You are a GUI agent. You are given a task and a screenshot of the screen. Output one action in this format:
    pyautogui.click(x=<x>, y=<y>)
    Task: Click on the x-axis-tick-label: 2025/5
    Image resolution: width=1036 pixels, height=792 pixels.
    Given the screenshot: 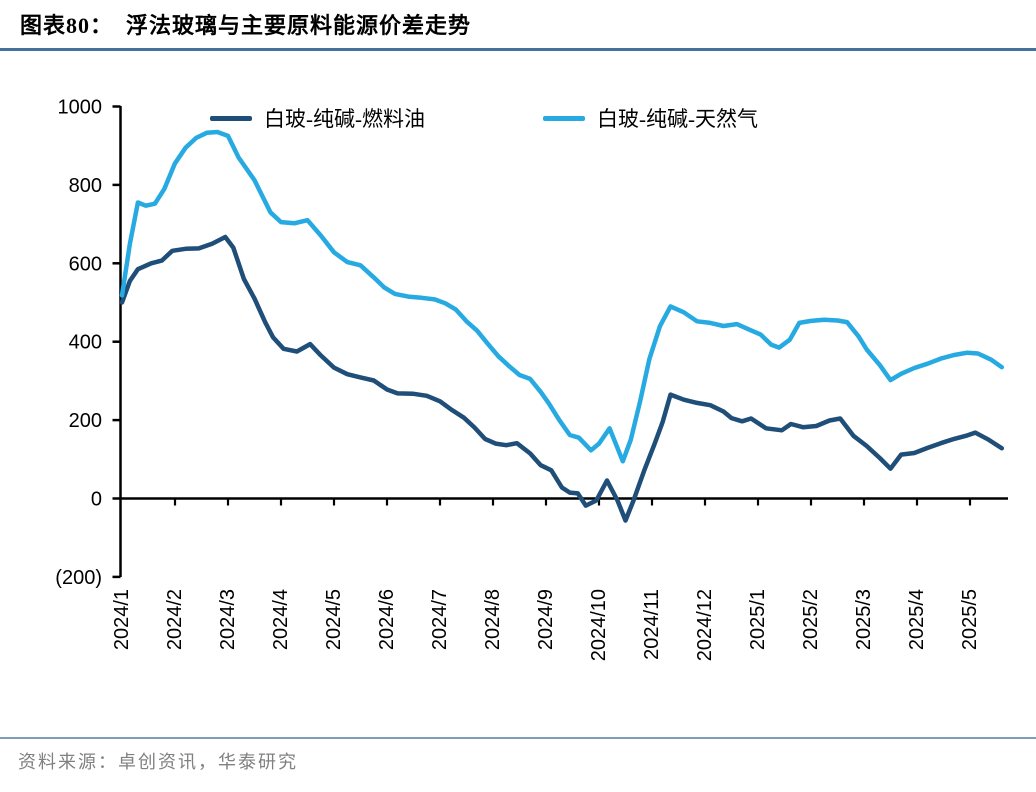 What is the action you would take?
    pyautogui.click(x=970, y=619)
    